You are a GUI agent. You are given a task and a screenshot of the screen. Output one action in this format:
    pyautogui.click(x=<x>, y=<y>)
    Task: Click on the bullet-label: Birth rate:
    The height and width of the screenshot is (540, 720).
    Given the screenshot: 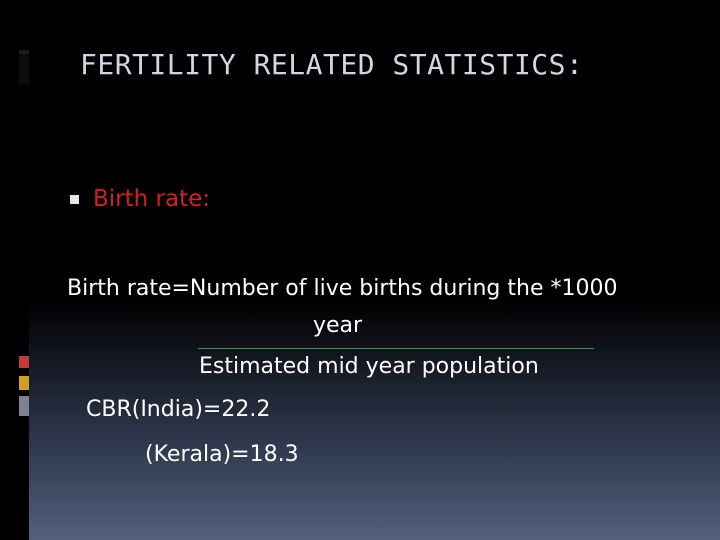 What is the action you would take?
    pyautogui.click(x=151, y=199)
    